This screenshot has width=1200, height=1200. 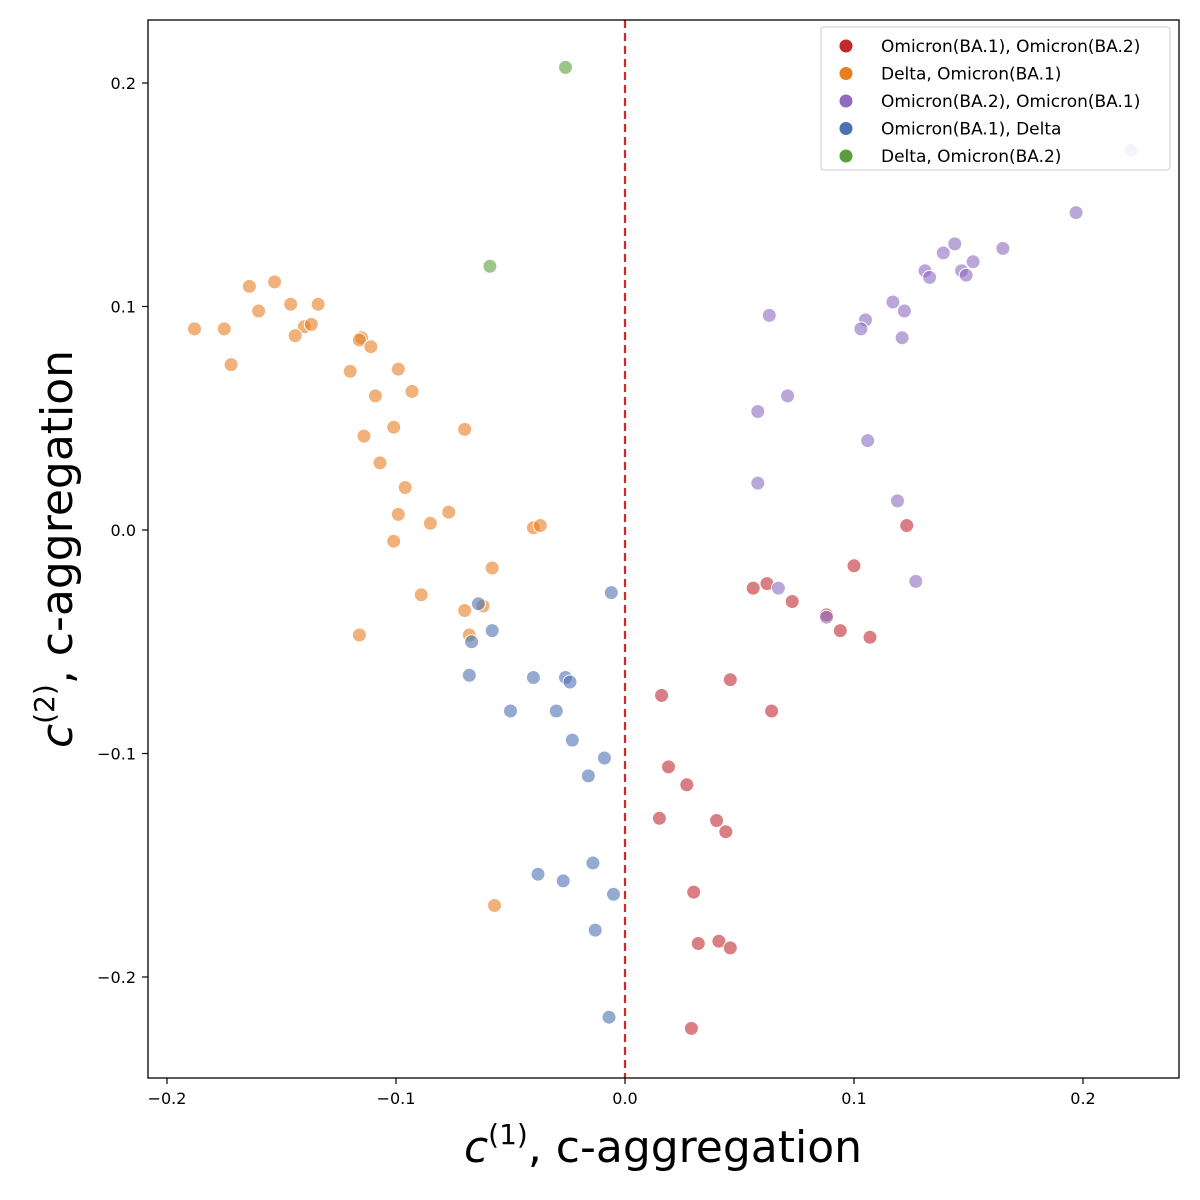 I want to click on y-tick-label-0: −0.2, so click(x=116, y=977).